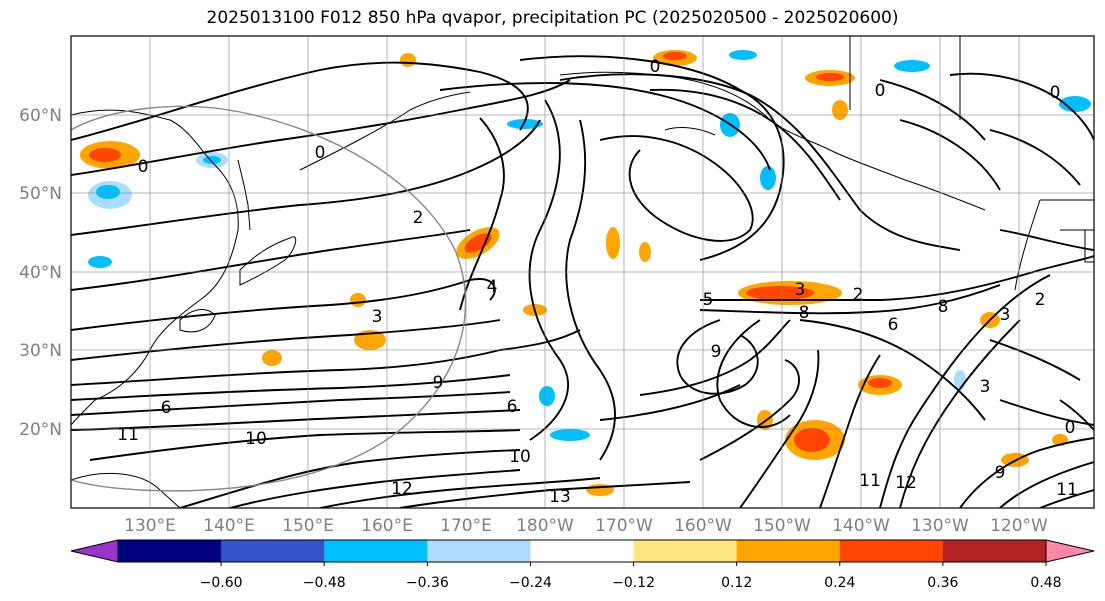 The width and height of the screenshot is (1105, 601). I want to click on y-tick-label: 40°N, so click(40, 273).